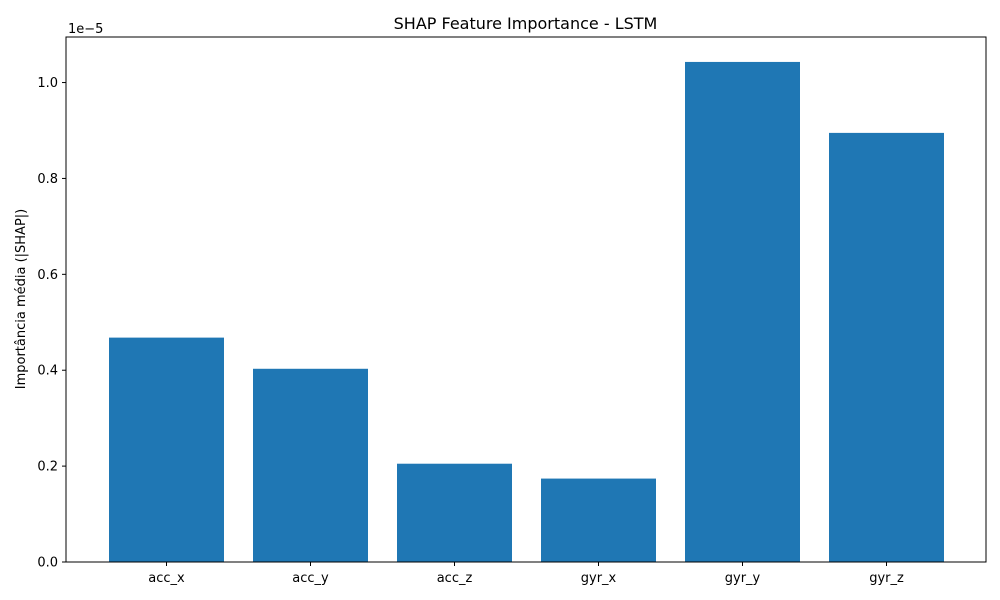 The image size is (1000, 600). Describe the element at coordinates (599, 578) in the screenshot. I see `x-tick-label: gyr_x` at that location.